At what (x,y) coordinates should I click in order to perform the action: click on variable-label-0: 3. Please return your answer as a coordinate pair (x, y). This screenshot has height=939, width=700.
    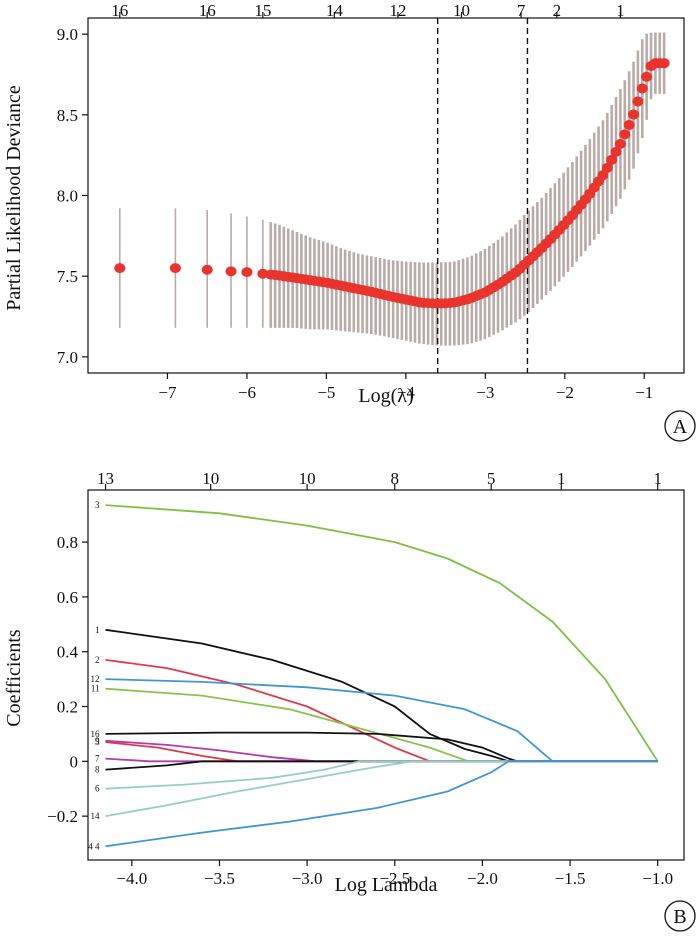
    Looking at the image, I should click on (97, 505).